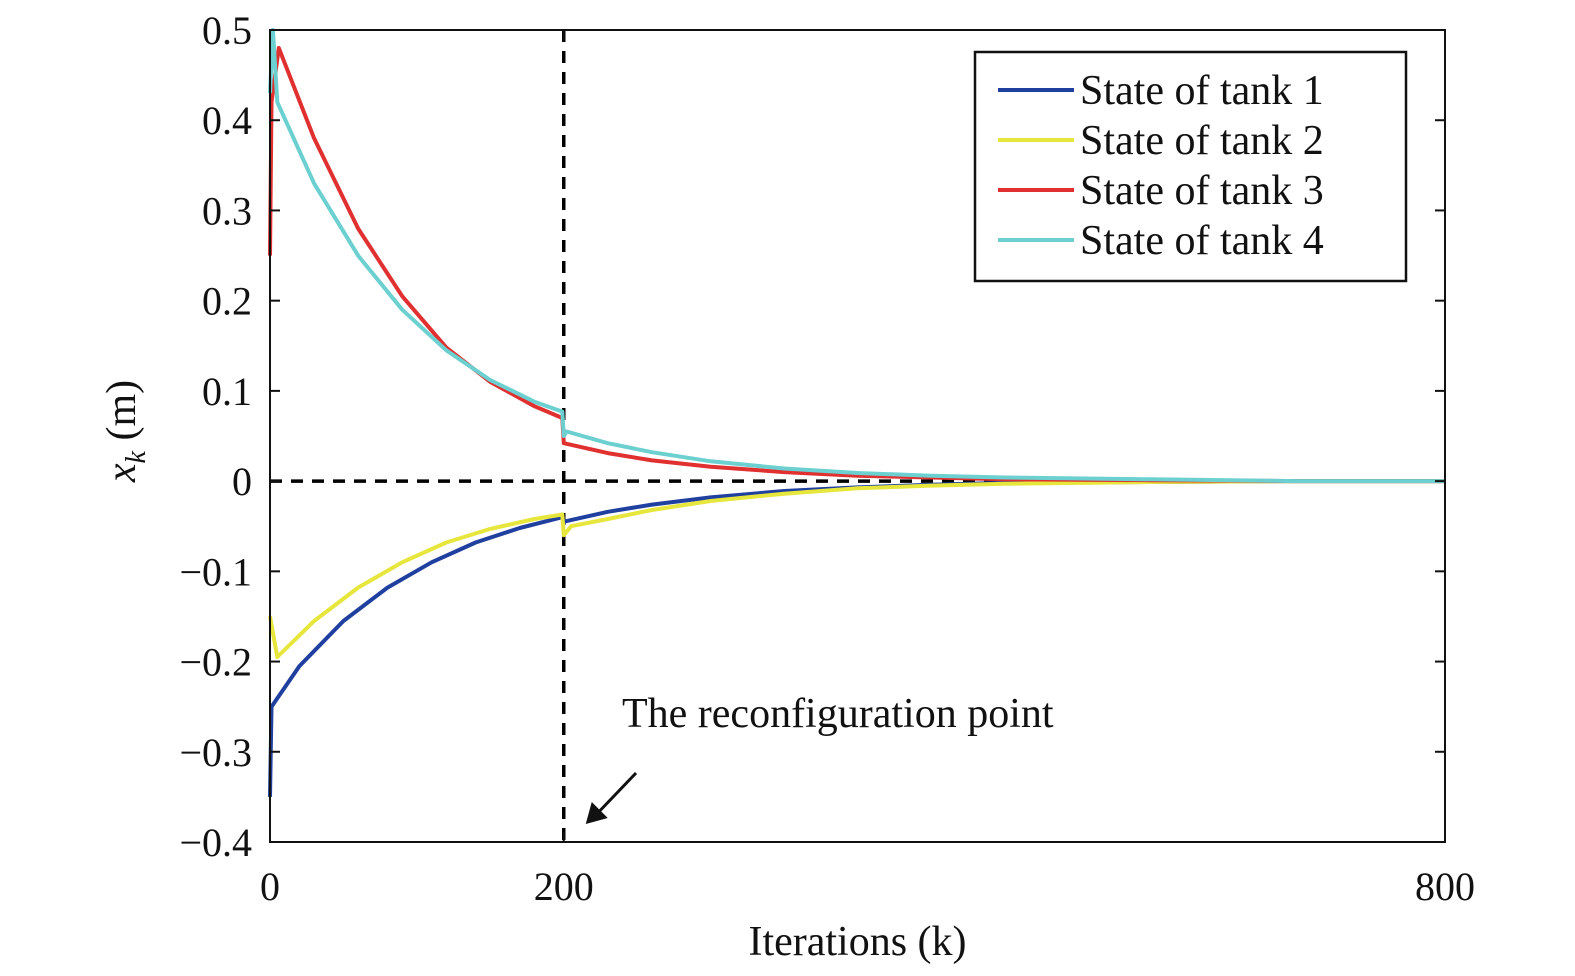  What do you see at coordinates (227, 30) in the screenshot?
I see `y-tick-label: 0.5` at bounding box center [227, 30].